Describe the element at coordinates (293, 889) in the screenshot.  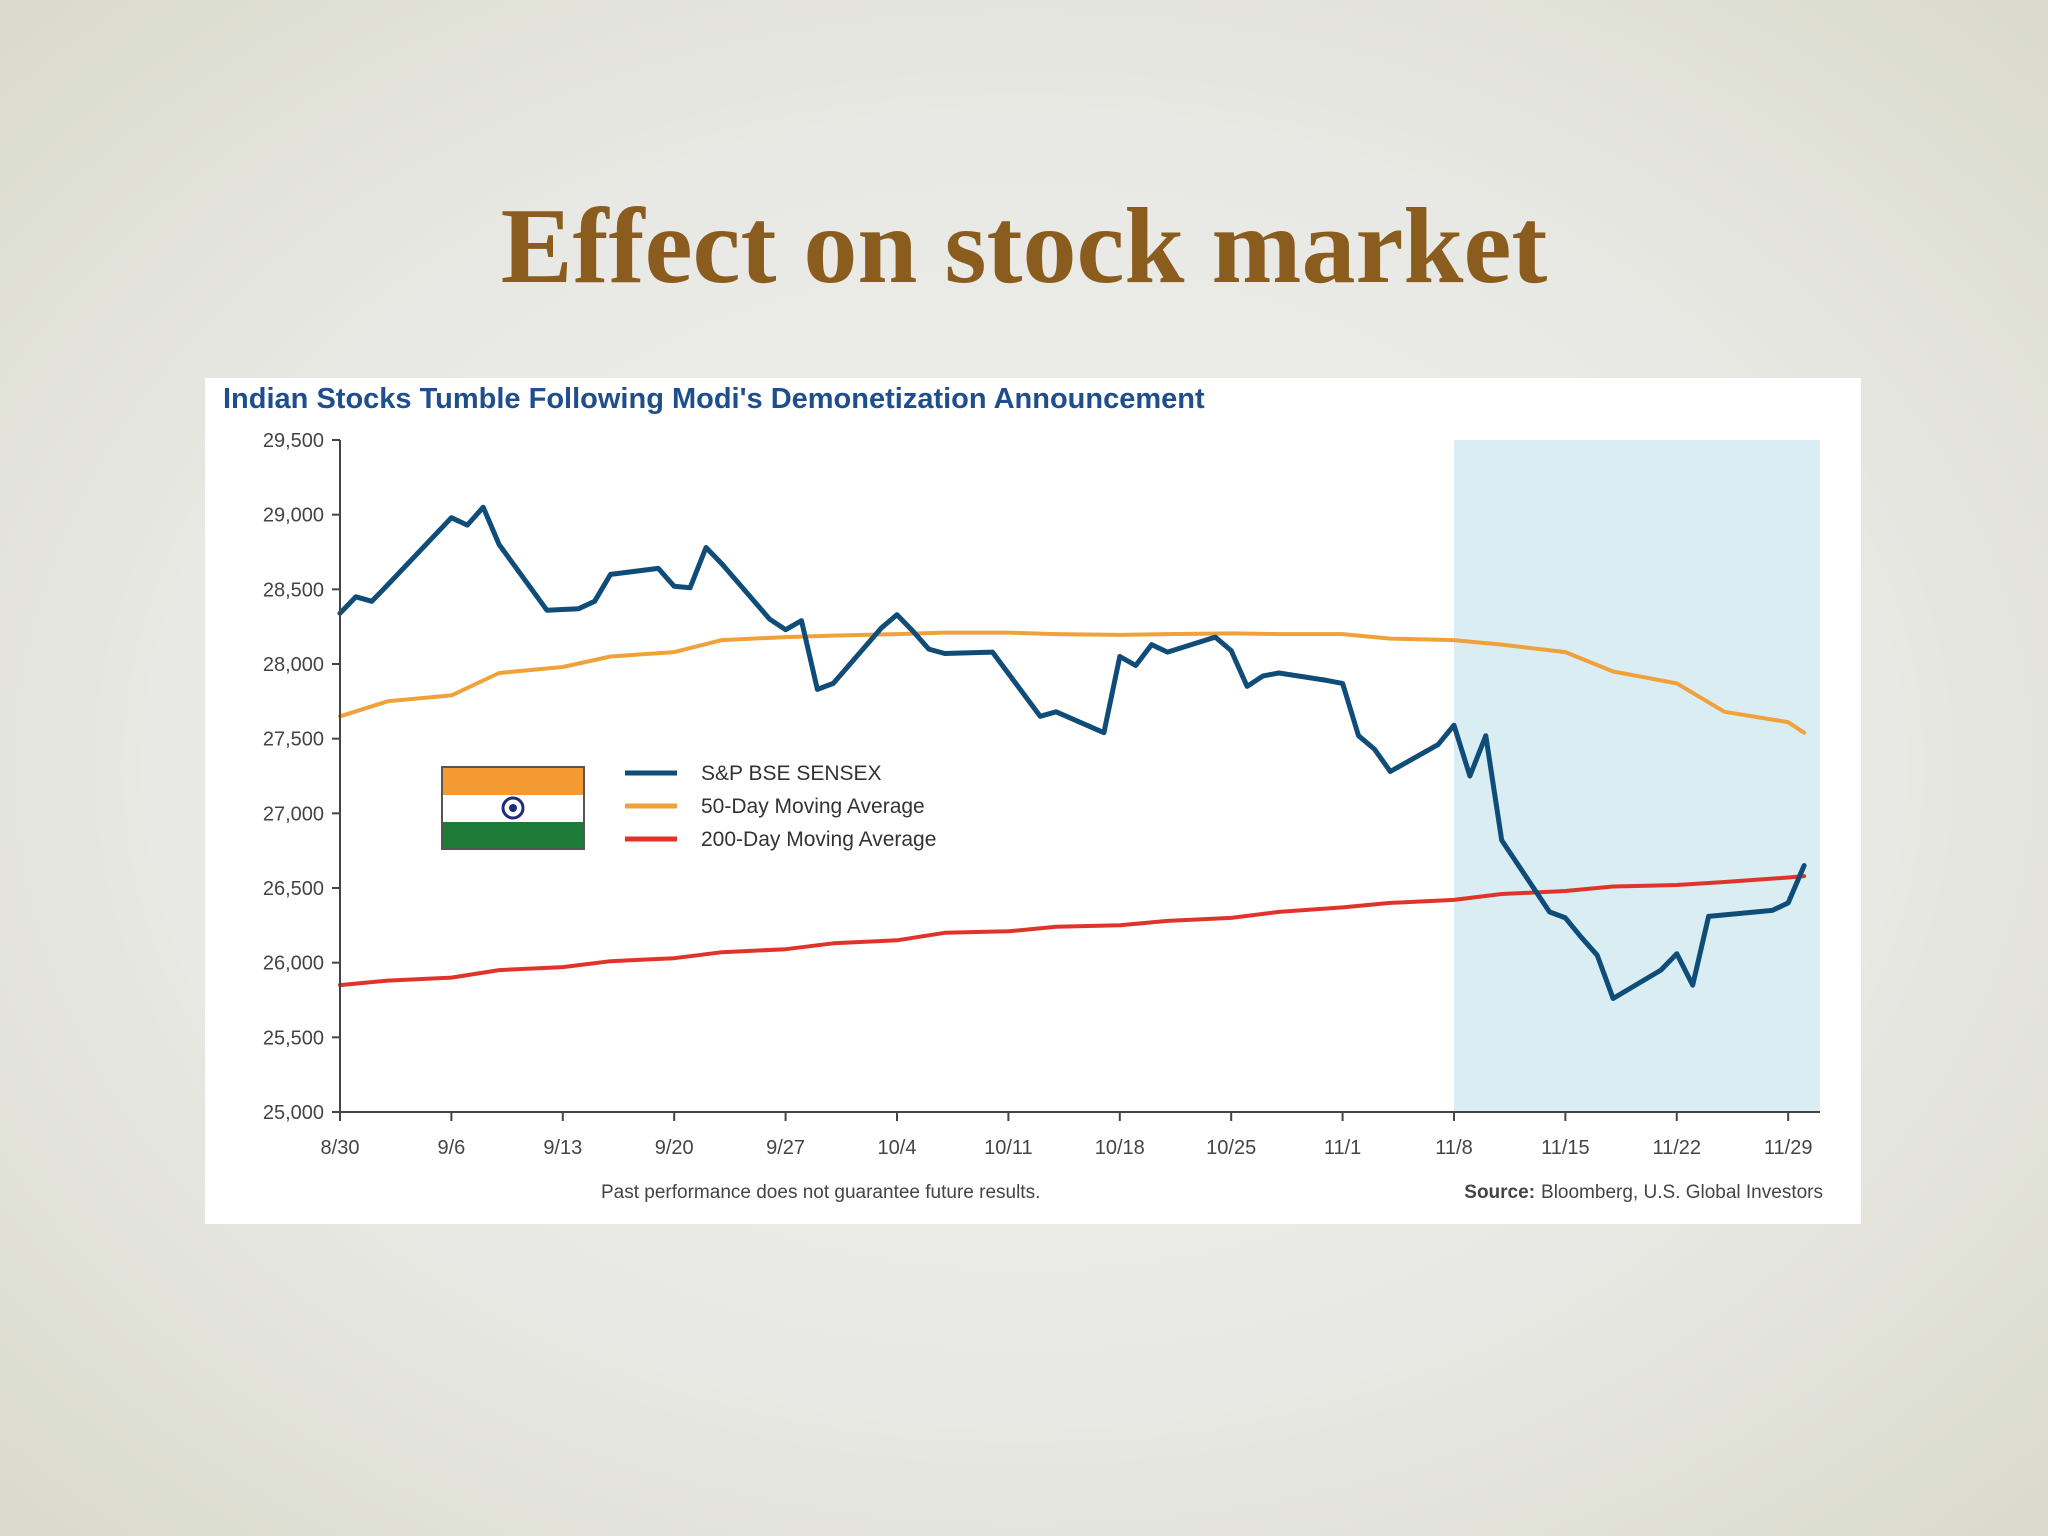
I see `y-tick-label: 26,500` at that location.